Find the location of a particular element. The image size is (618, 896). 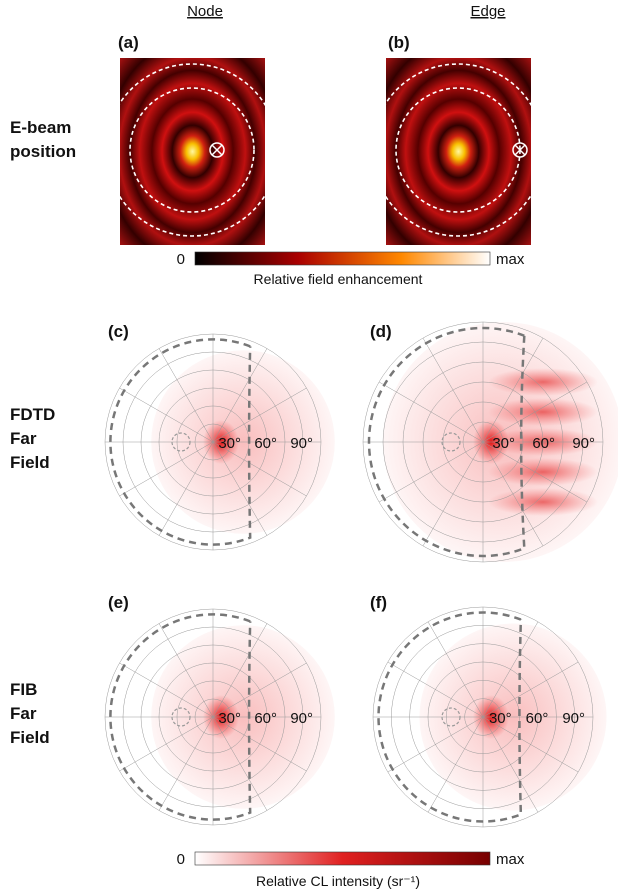

panel-label: (e) is located at coordinates (118, 602).